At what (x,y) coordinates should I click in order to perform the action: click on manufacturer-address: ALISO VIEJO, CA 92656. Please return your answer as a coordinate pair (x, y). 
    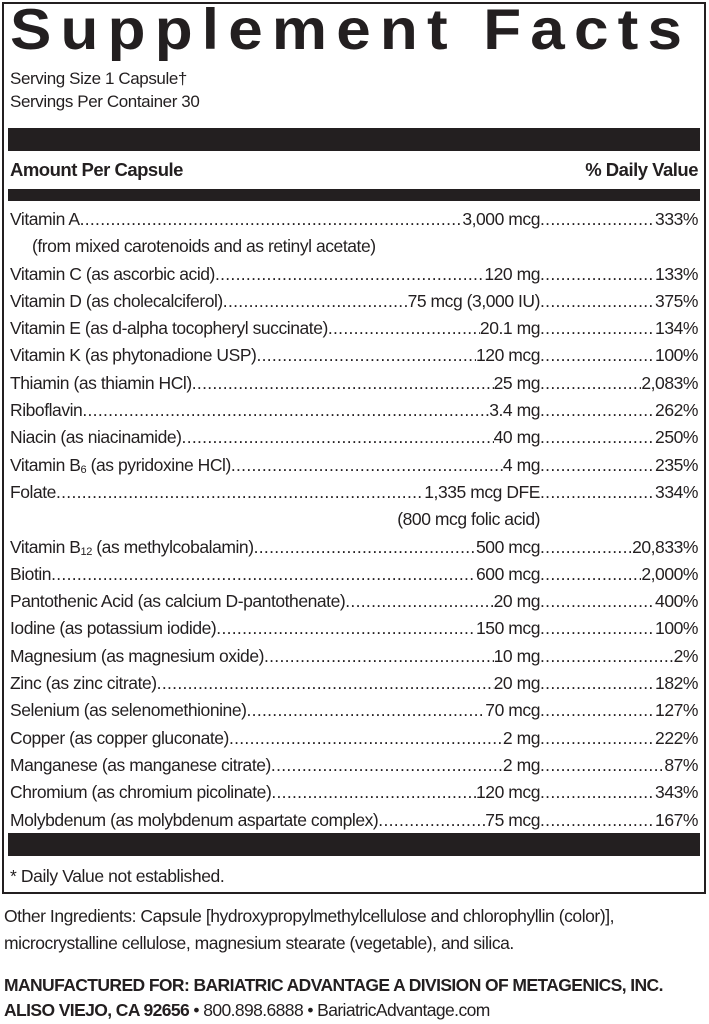
    Looking at the image, I should click on (97, 1010).